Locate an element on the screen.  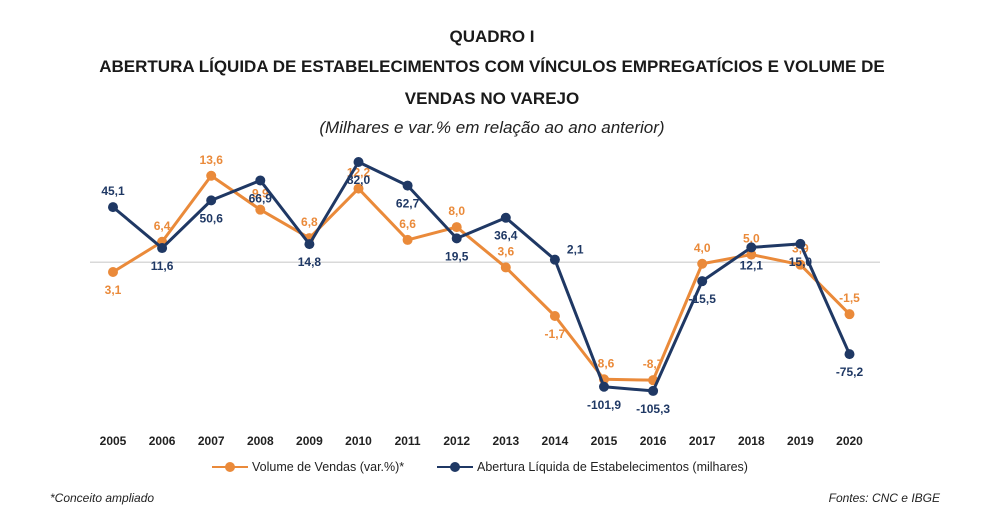
data-label-volume-de-vendas-2011: 6,6 is located at coordinates (407, 224).